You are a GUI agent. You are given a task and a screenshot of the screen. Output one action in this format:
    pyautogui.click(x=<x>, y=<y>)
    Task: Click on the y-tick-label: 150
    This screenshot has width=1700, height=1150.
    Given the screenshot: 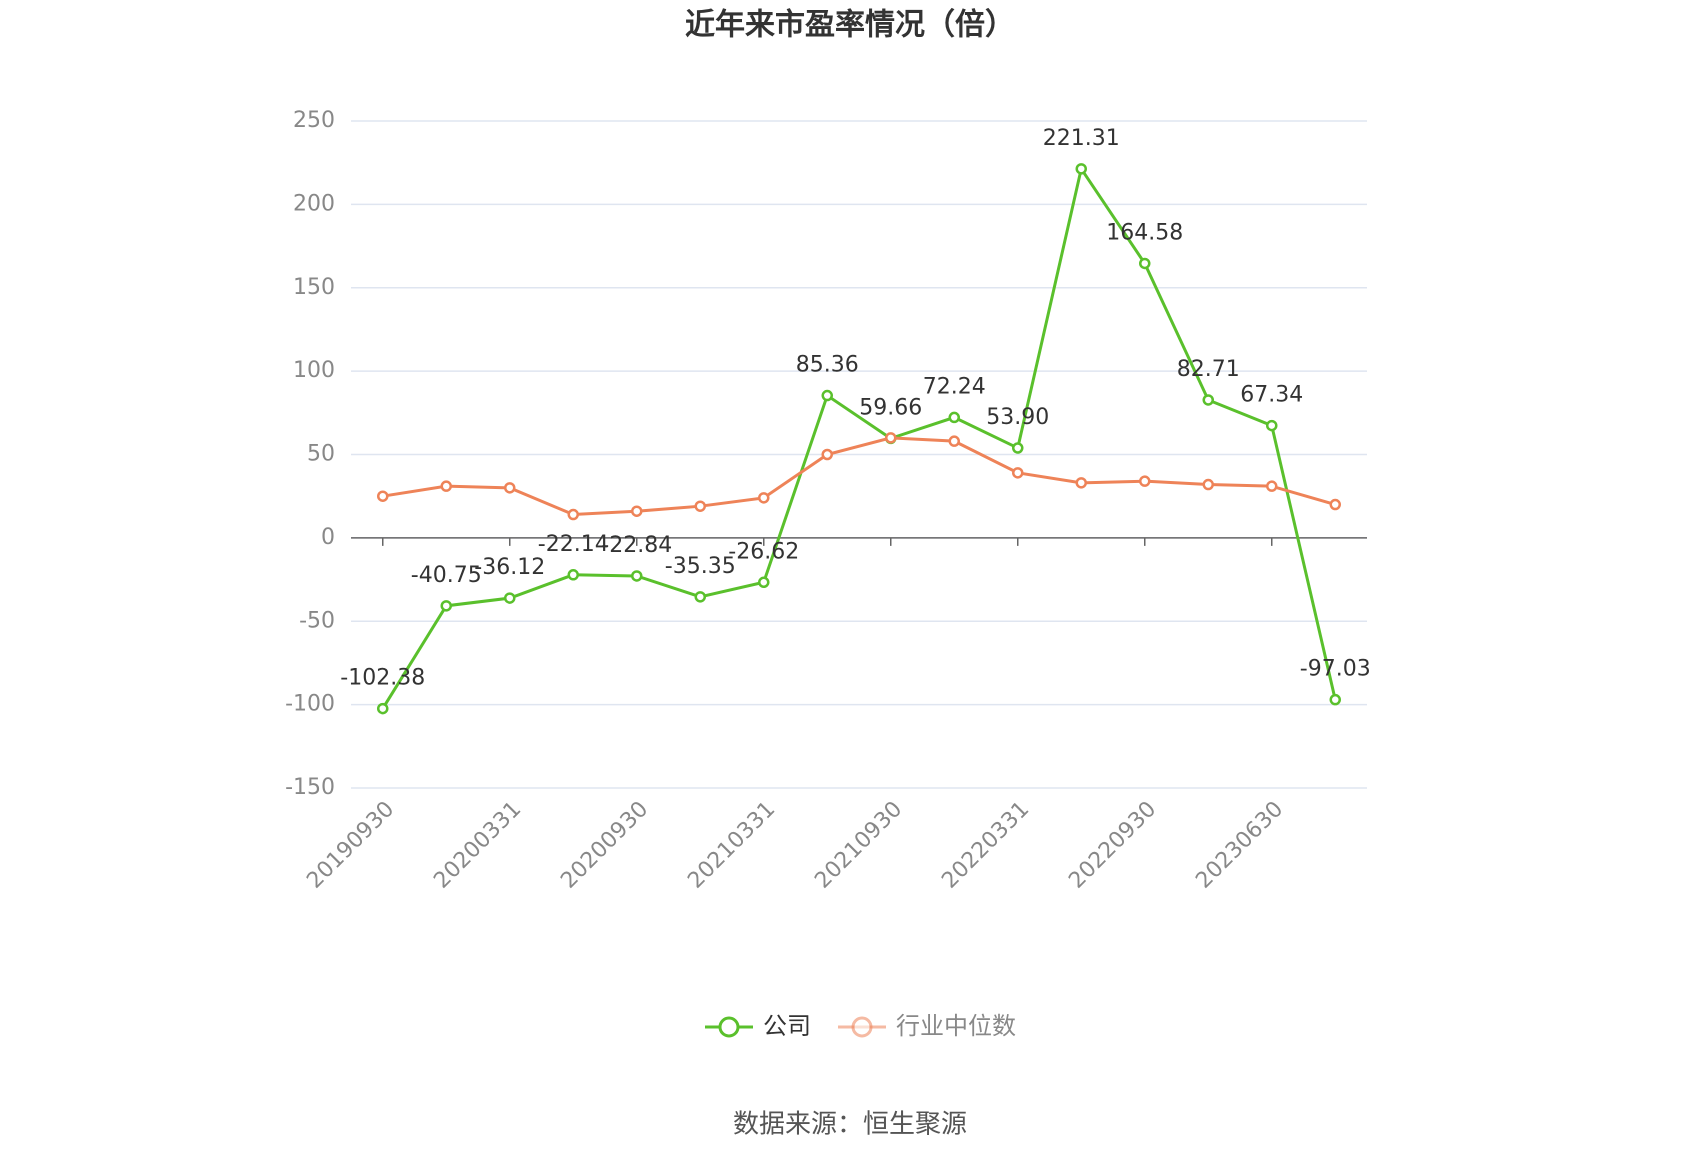 What is the action you would take?
    pyautogui.click(x=314, y=287)
    